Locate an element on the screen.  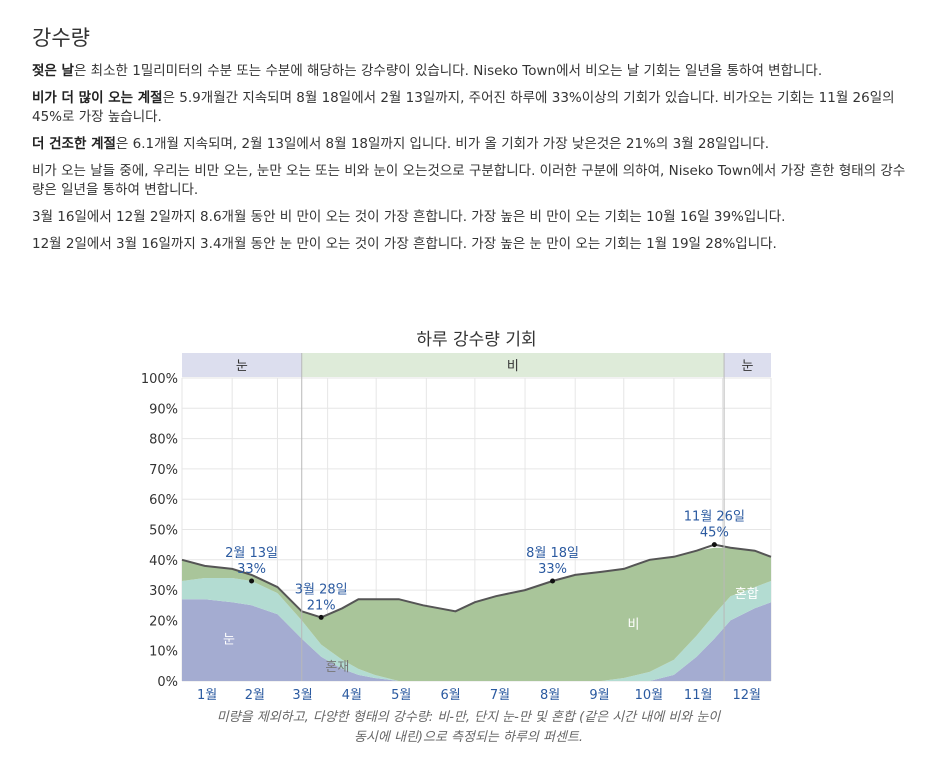
y-tick-label-2: 20% is located at coordinates (163, 621).